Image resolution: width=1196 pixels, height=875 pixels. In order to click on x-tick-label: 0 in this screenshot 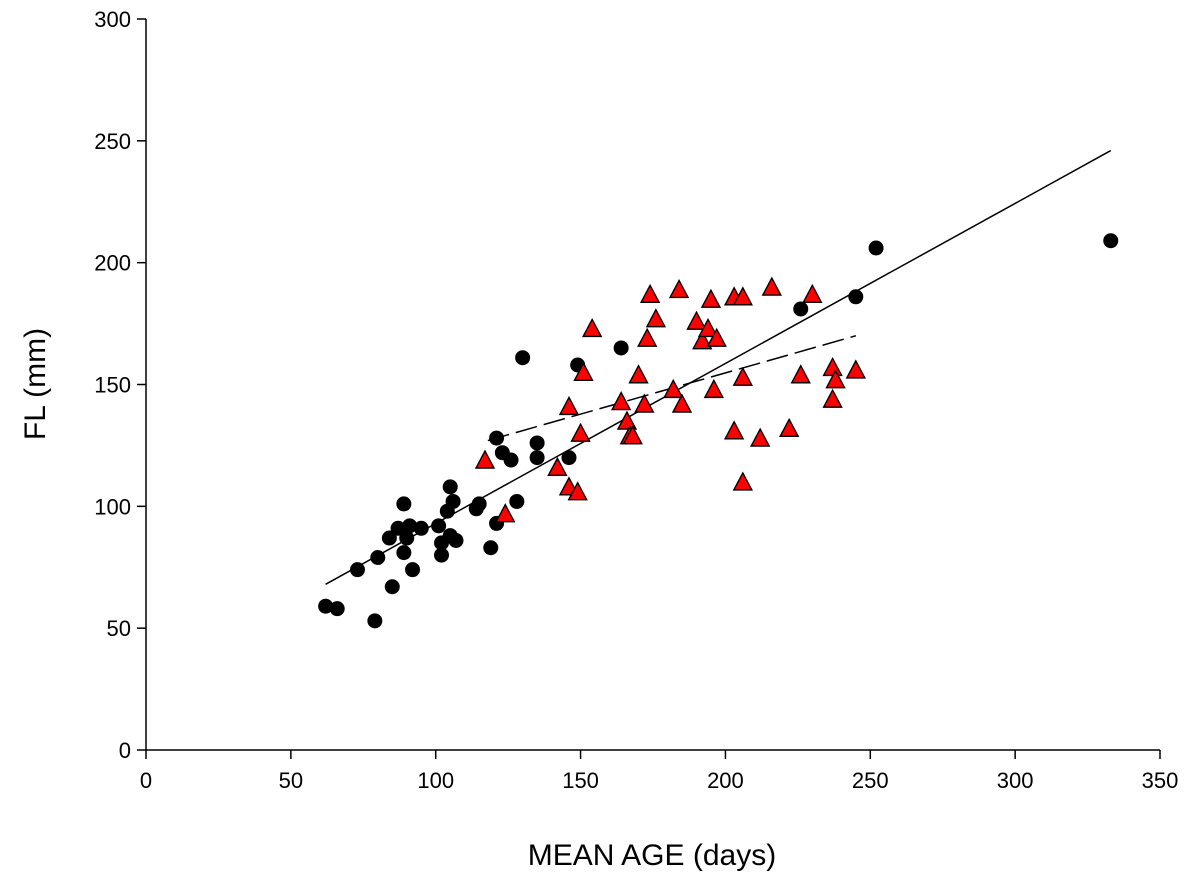, I will do `click(146, 780)`.